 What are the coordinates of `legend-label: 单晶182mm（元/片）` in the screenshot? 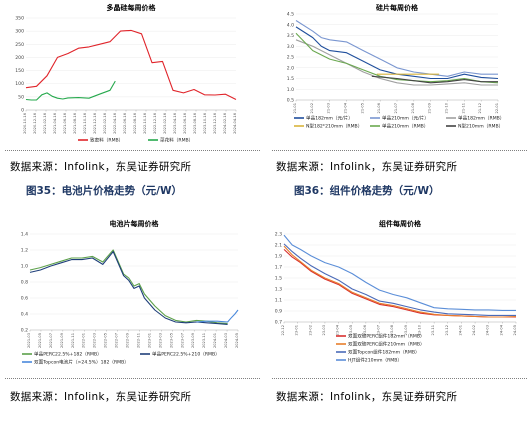 It's located at (329, 118).